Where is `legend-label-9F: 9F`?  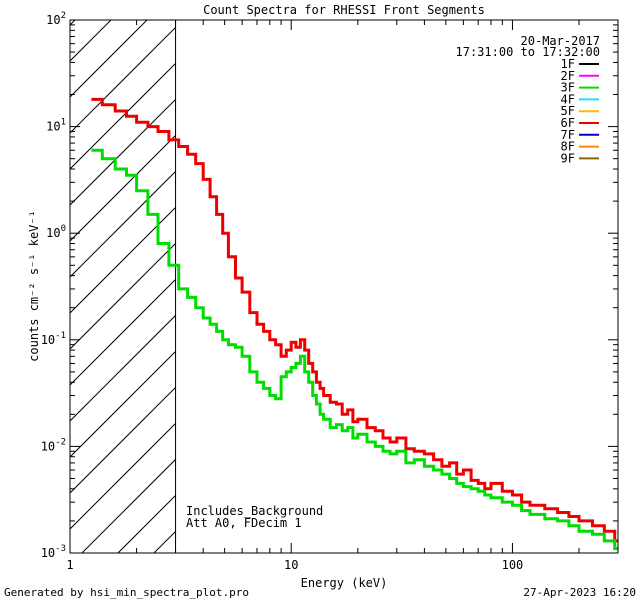
legend-label-9F: 9F is located at coordinates (568, 158).